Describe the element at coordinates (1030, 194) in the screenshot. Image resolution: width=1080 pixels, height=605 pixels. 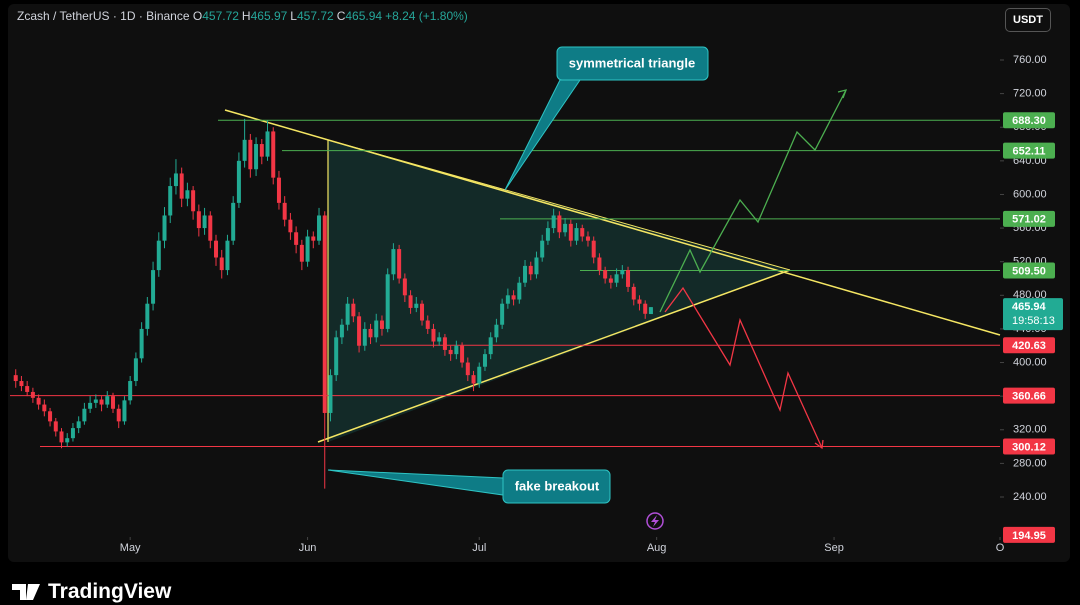
I see `y-tick-label: 600.00` at that location.